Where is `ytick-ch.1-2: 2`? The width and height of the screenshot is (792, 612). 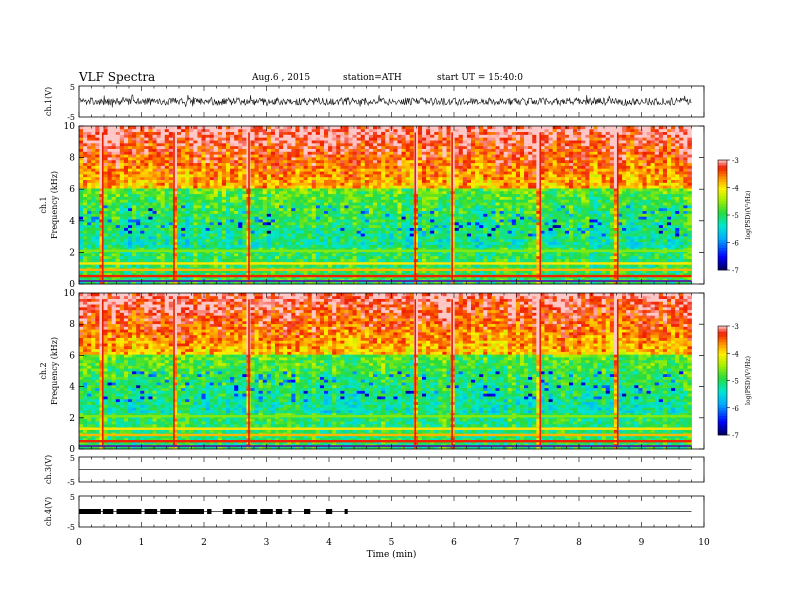 ytick-ch.1-2: 2 is located at coordinates (72, 253).